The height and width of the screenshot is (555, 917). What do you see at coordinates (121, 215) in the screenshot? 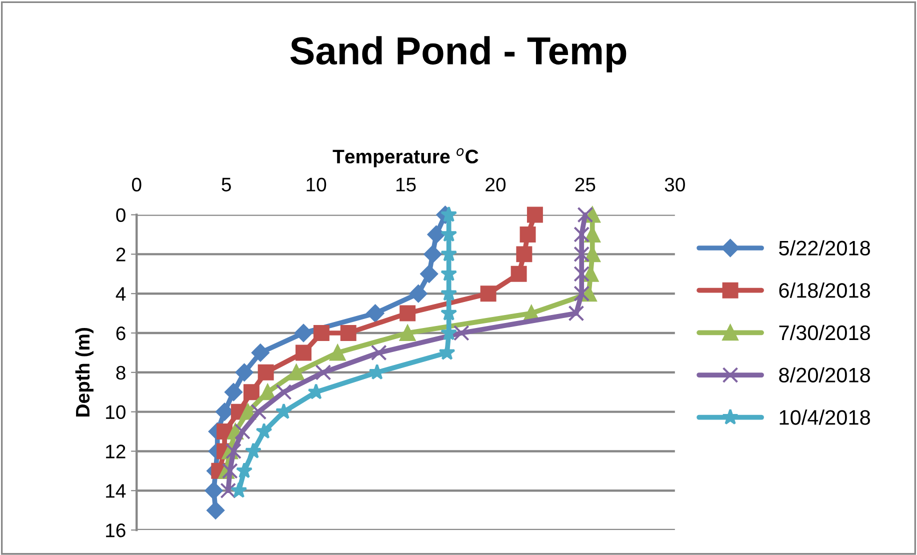
I see `y-tick-label: 0` at bounding box center [121, 215].